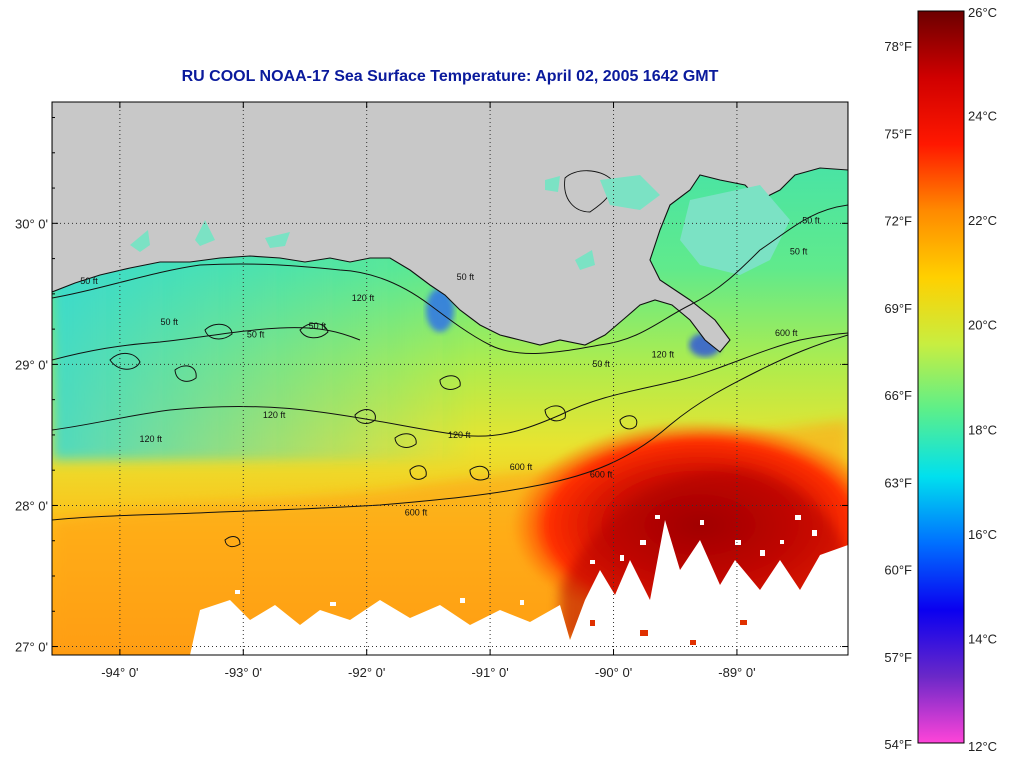  I want to click on no-data-region, so click(519, 587).